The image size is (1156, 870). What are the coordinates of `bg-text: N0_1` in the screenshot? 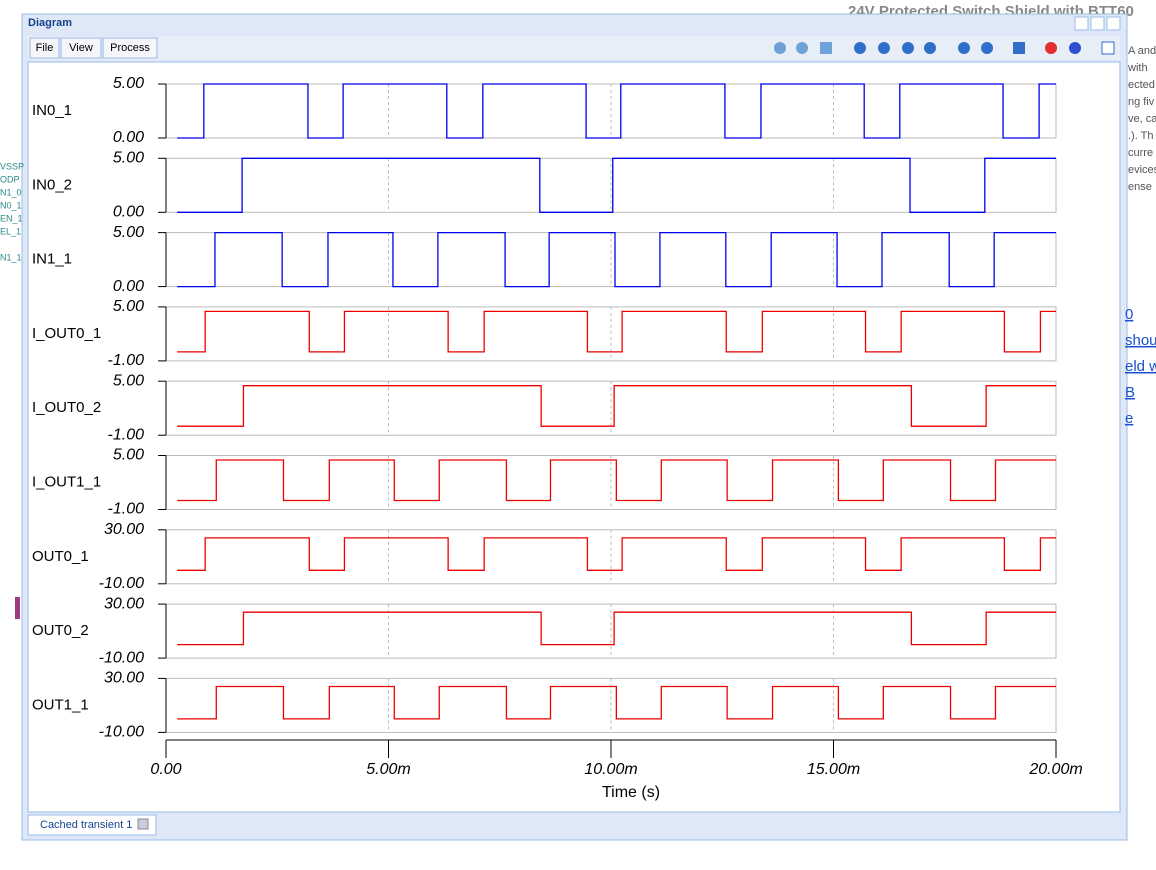 It's located at (11, 205).